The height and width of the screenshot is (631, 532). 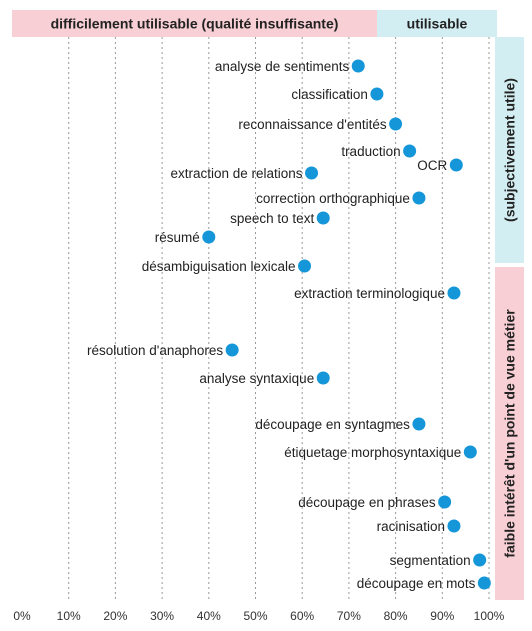 I want to click on point-label: segmentation, so click(x=430, y=560).